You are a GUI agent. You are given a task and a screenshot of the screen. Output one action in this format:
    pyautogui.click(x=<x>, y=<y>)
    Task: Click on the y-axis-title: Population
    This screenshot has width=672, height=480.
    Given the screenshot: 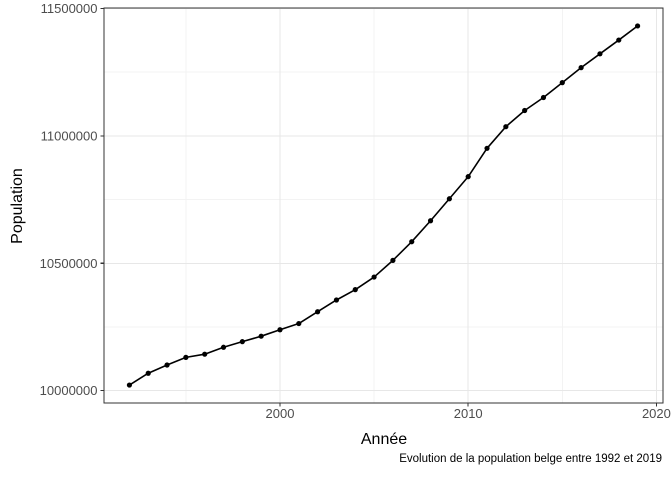 What is the action you would take?
    pyautogui.click(x=17, y=206)
    